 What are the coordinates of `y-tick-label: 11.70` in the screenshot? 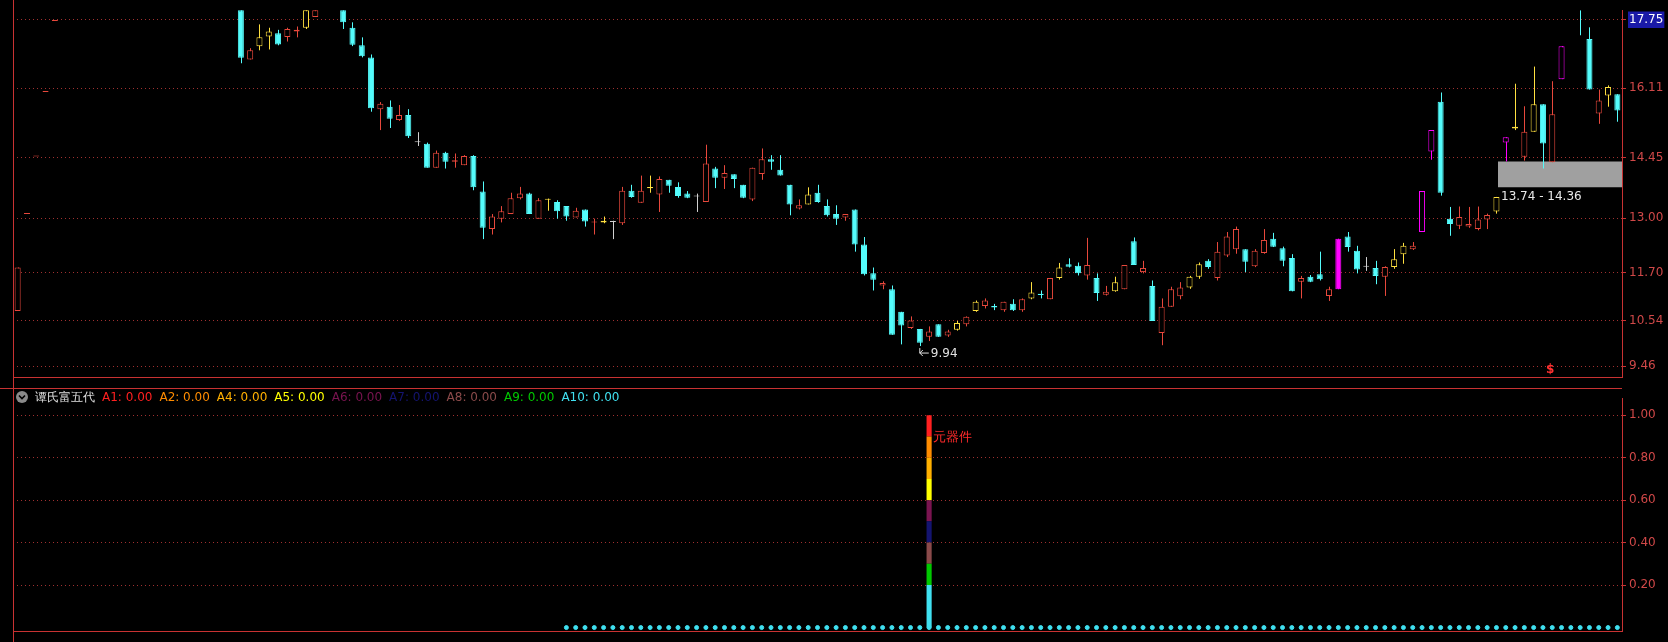 It's located at (1646, 271).